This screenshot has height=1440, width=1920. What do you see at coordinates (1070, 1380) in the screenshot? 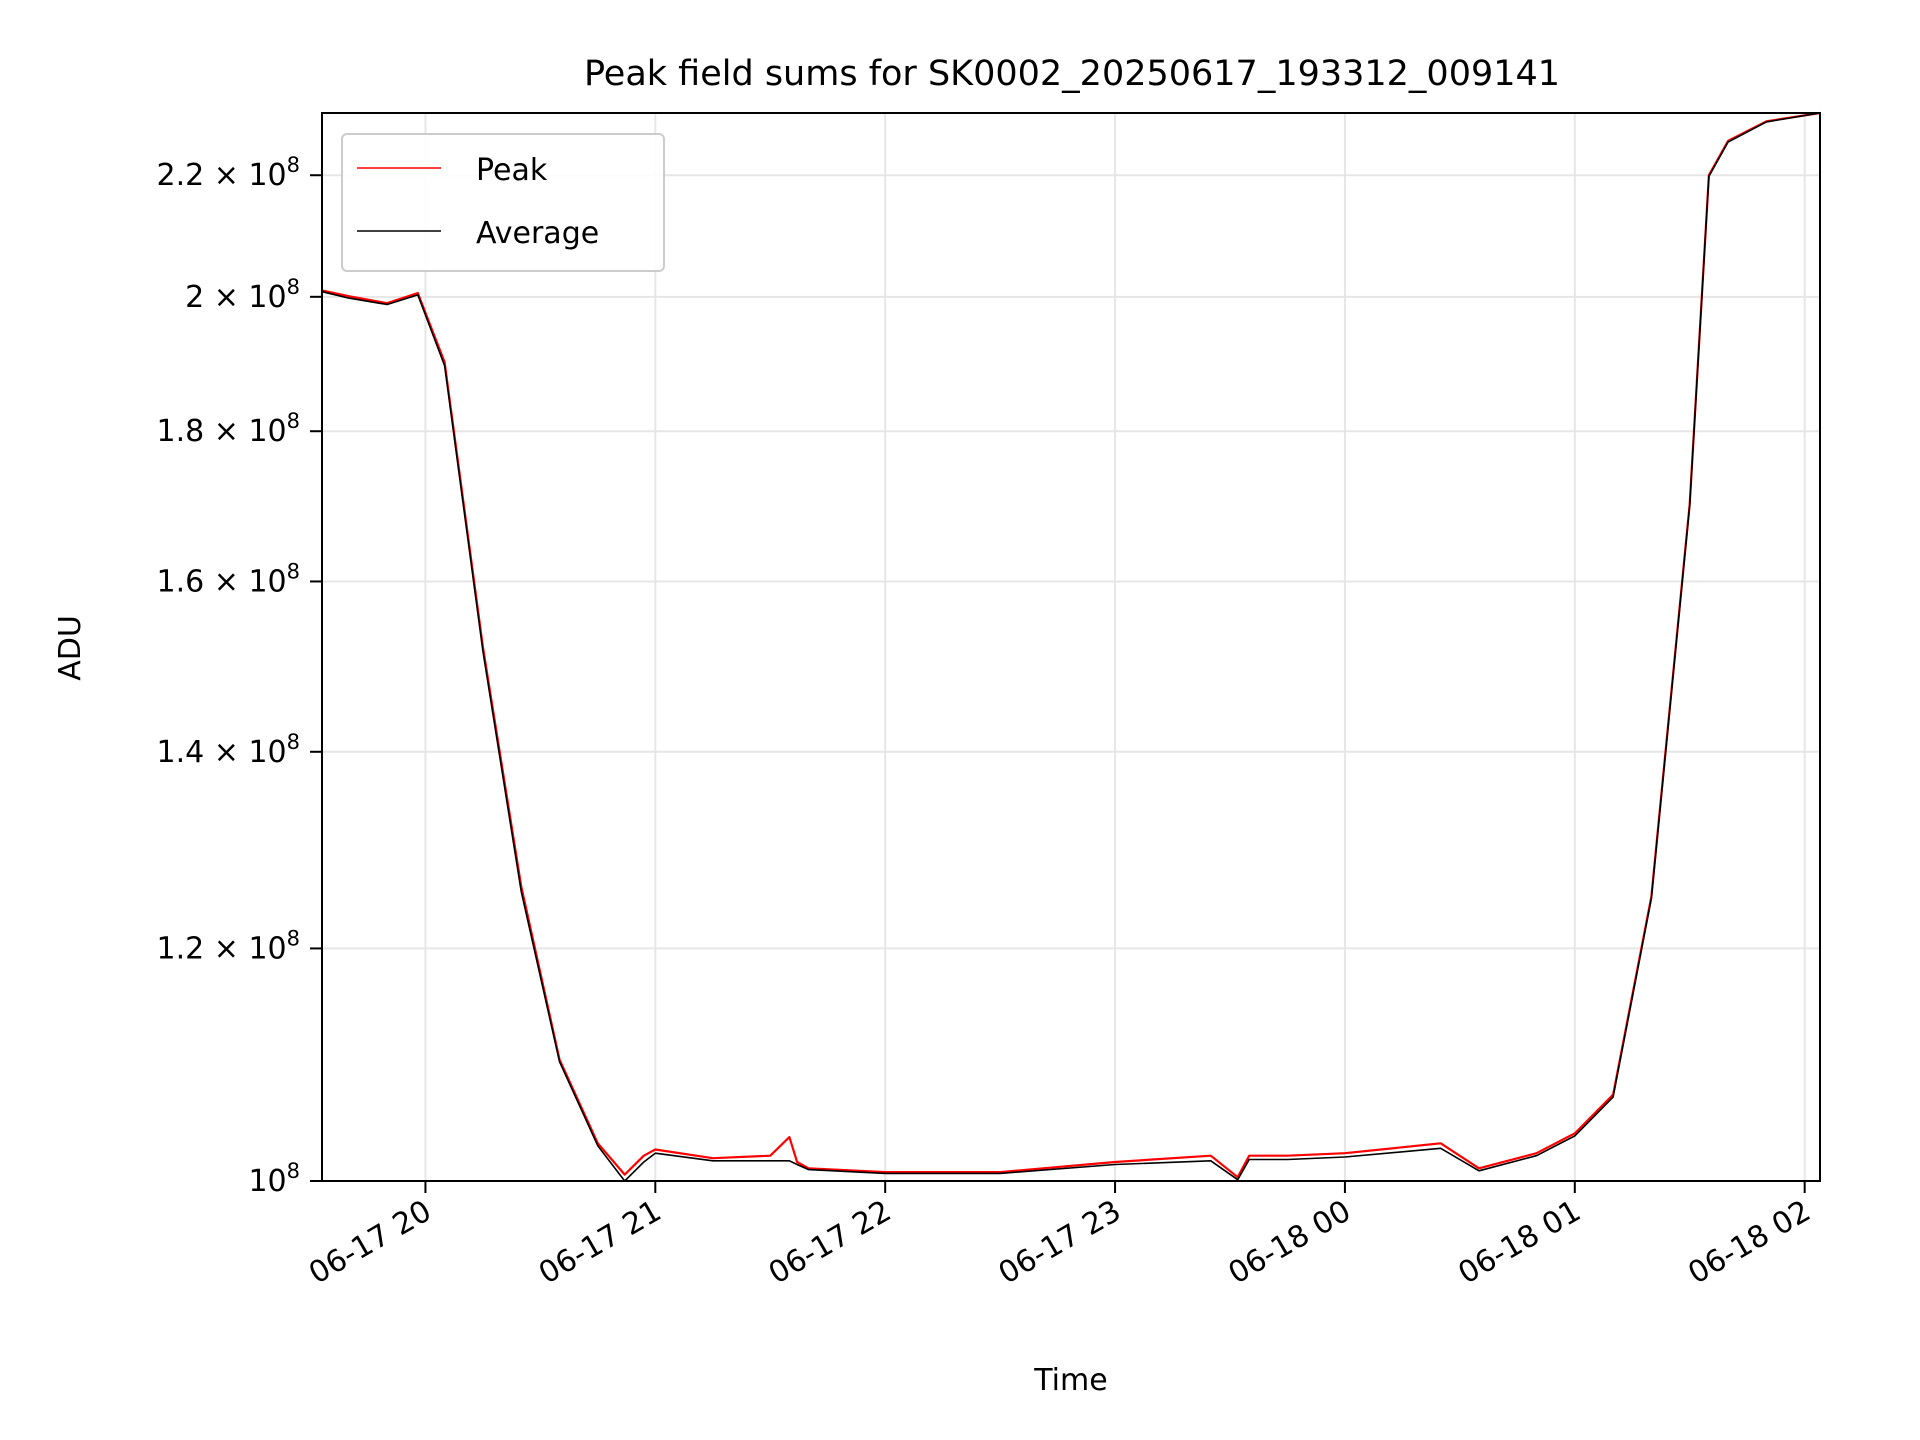
I see `x-axis-label: Time` at bounding box center [1070, 1380].